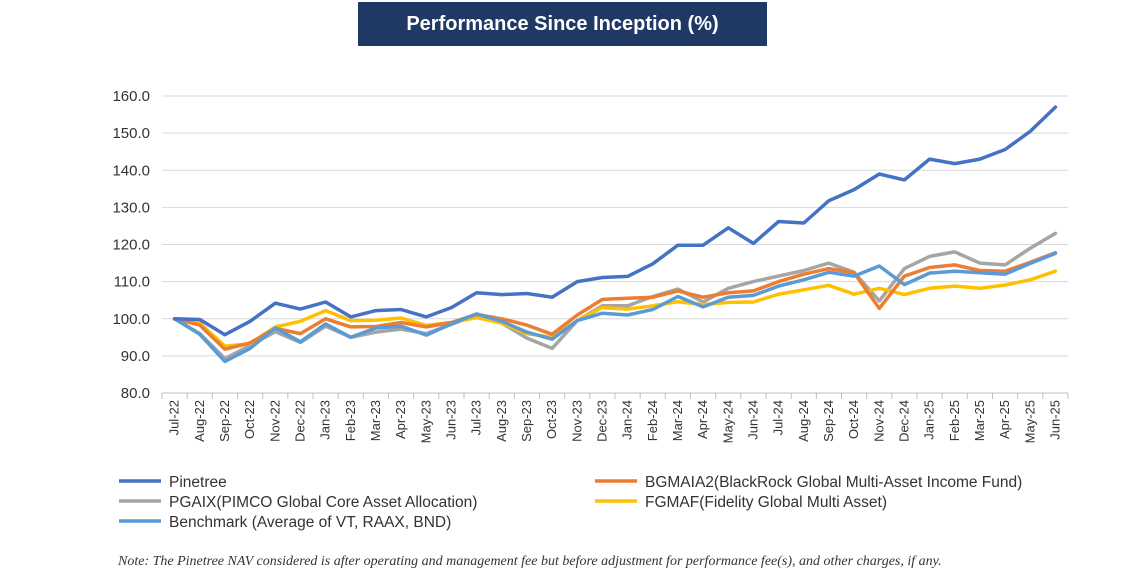 This screenshot has height=587, width=1126. Describe the element at coordinates (601, 421) in the screenshot. I see `x-tick-label: Dec-23` at that location.